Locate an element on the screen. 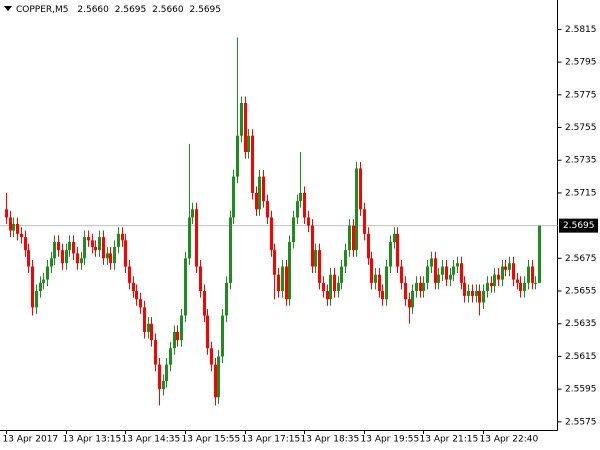  x-tick-label: 13 Apr 2017 is located at coordinates (31, 440).